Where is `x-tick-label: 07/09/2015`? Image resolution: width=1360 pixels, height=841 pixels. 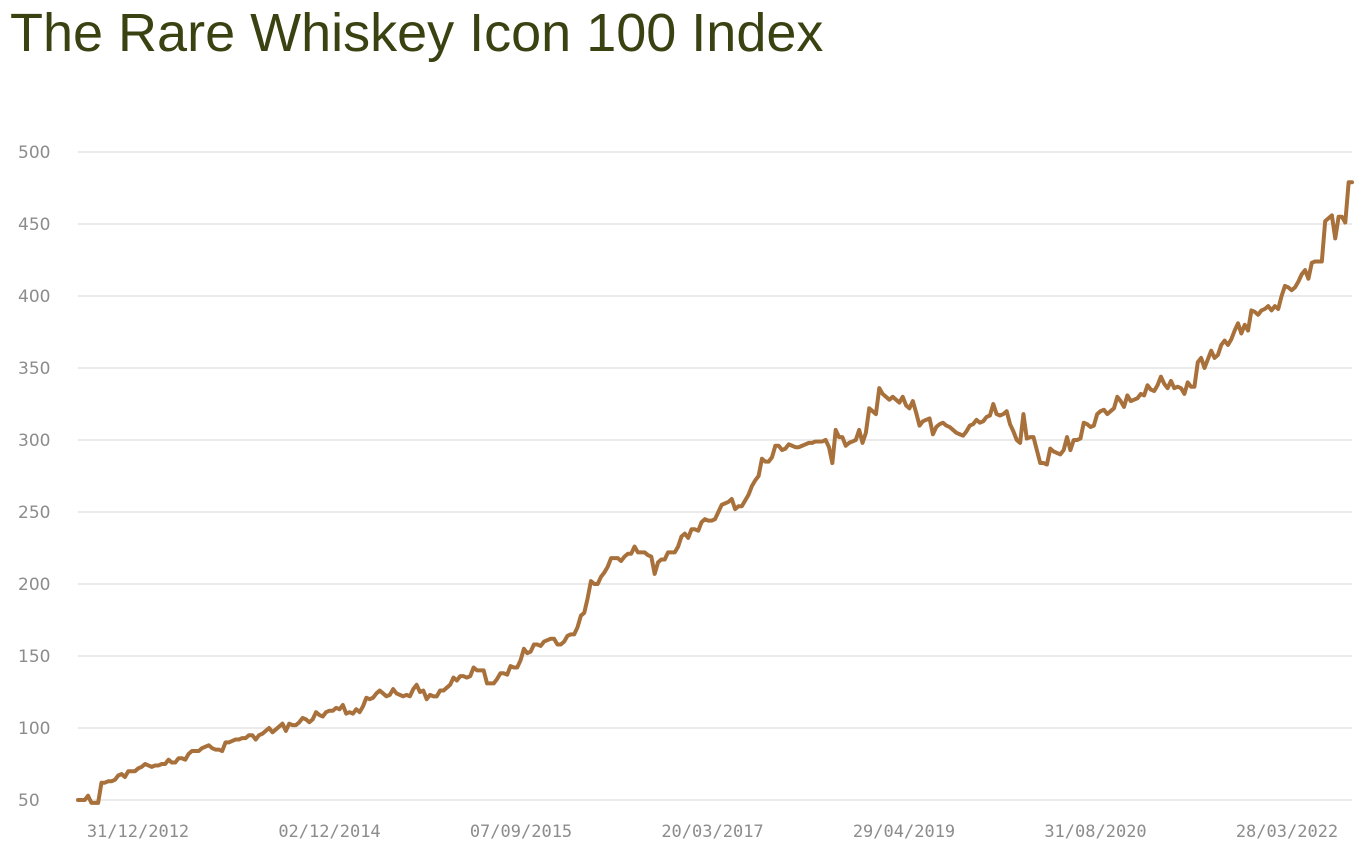 x-tick-label: 07/09/2015 is located at coordinates (521, 831).